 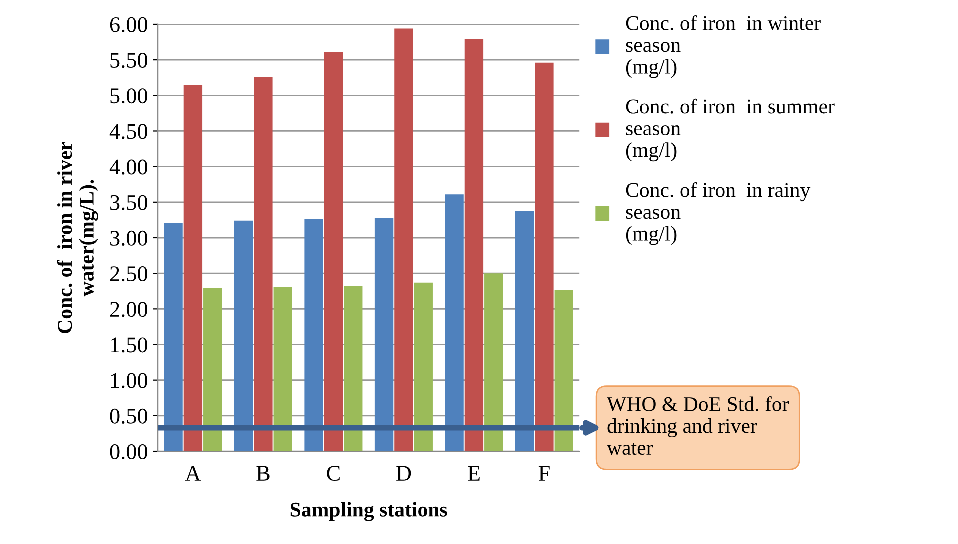 What do you see at coordinates (404, 473) in the screenshot?
I see `x-tick-label: D` at bounding box center [404, 473].